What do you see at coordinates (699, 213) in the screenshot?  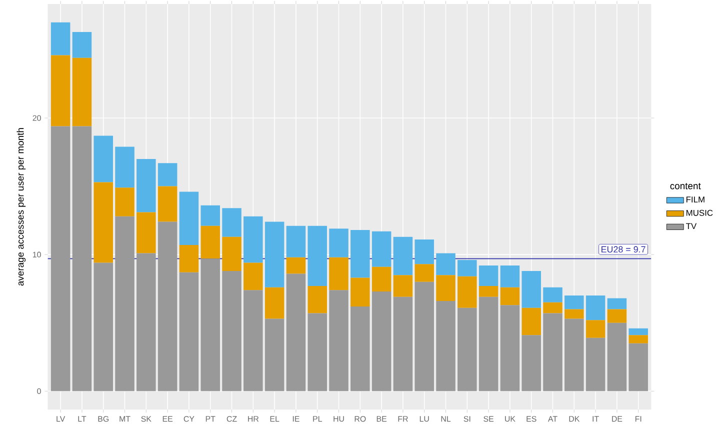 I see `legend-label: MUSIC` at bounding box center [699, 213].